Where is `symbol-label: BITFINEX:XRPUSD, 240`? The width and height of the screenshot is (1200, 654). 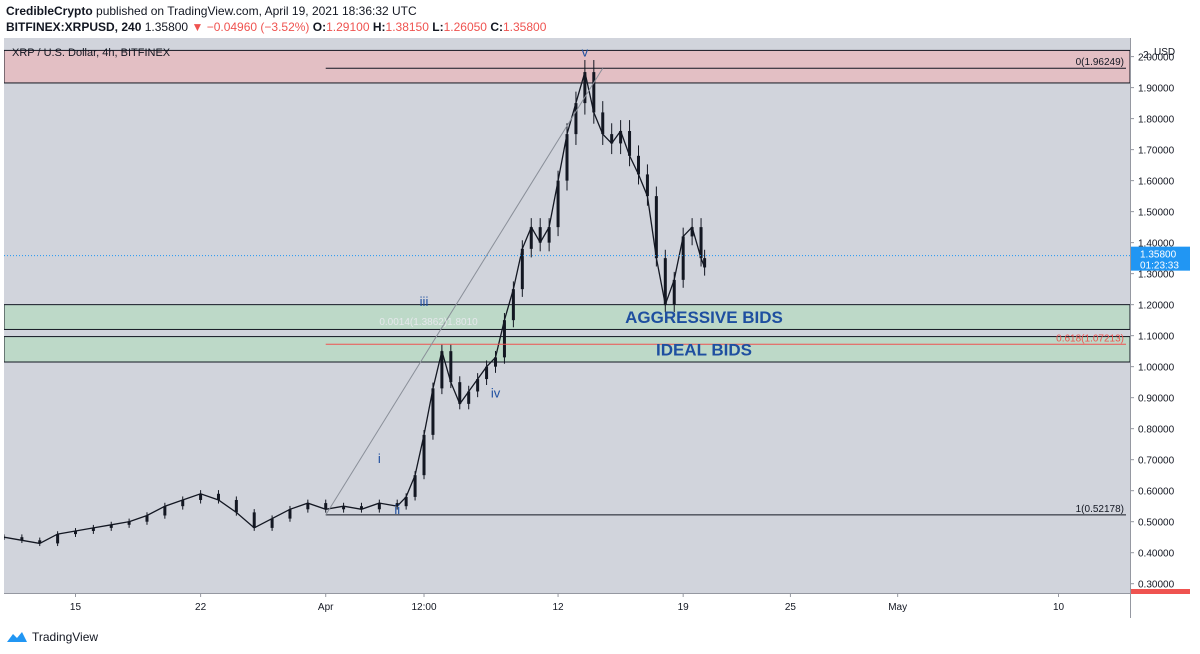 symbol-label: BITFINEX:XRPUSD, 240 is located at coordinates (74, 27).